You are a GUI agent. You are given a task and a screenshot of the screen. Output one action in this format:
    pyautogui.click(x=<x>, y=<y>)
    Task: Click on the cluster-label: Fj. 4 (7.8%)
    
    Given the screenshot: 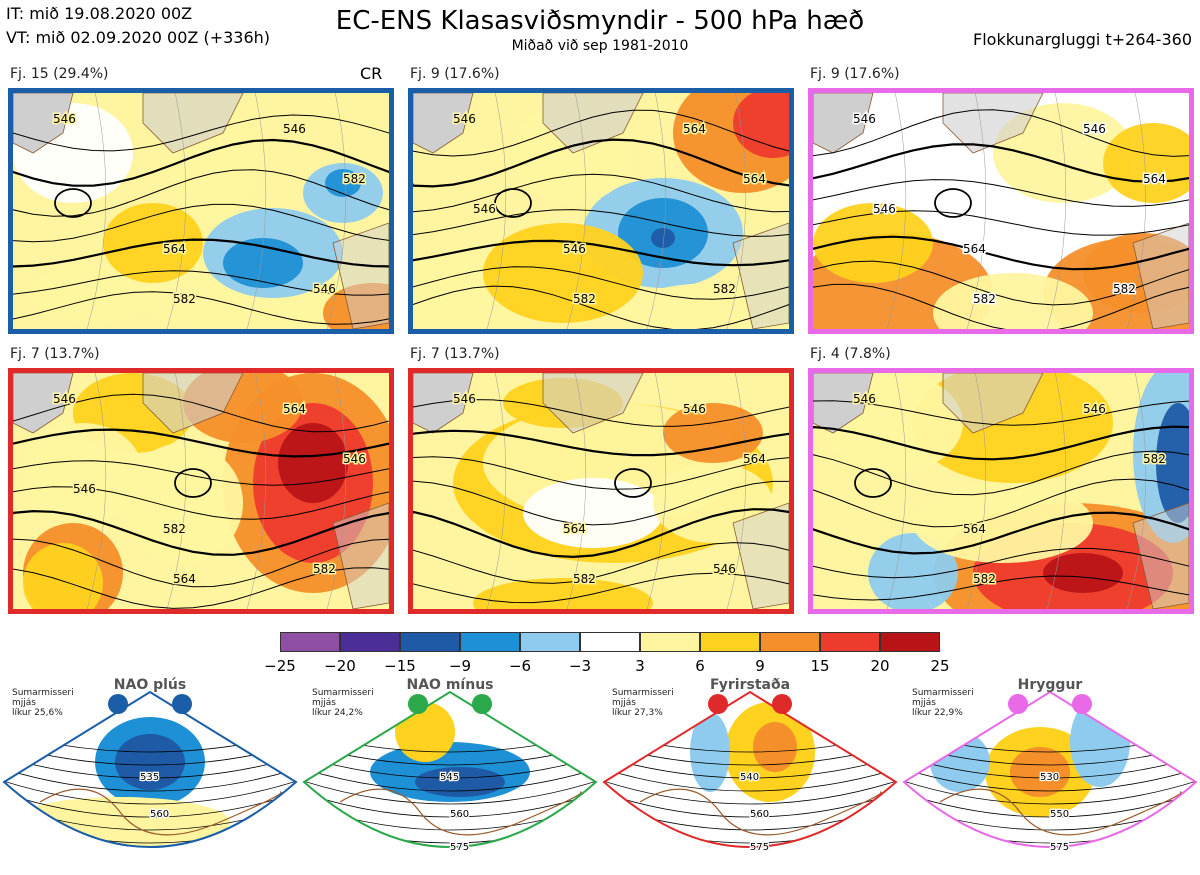 What is the action you would take?
    pyautogui.click(x=850, y=354)
    